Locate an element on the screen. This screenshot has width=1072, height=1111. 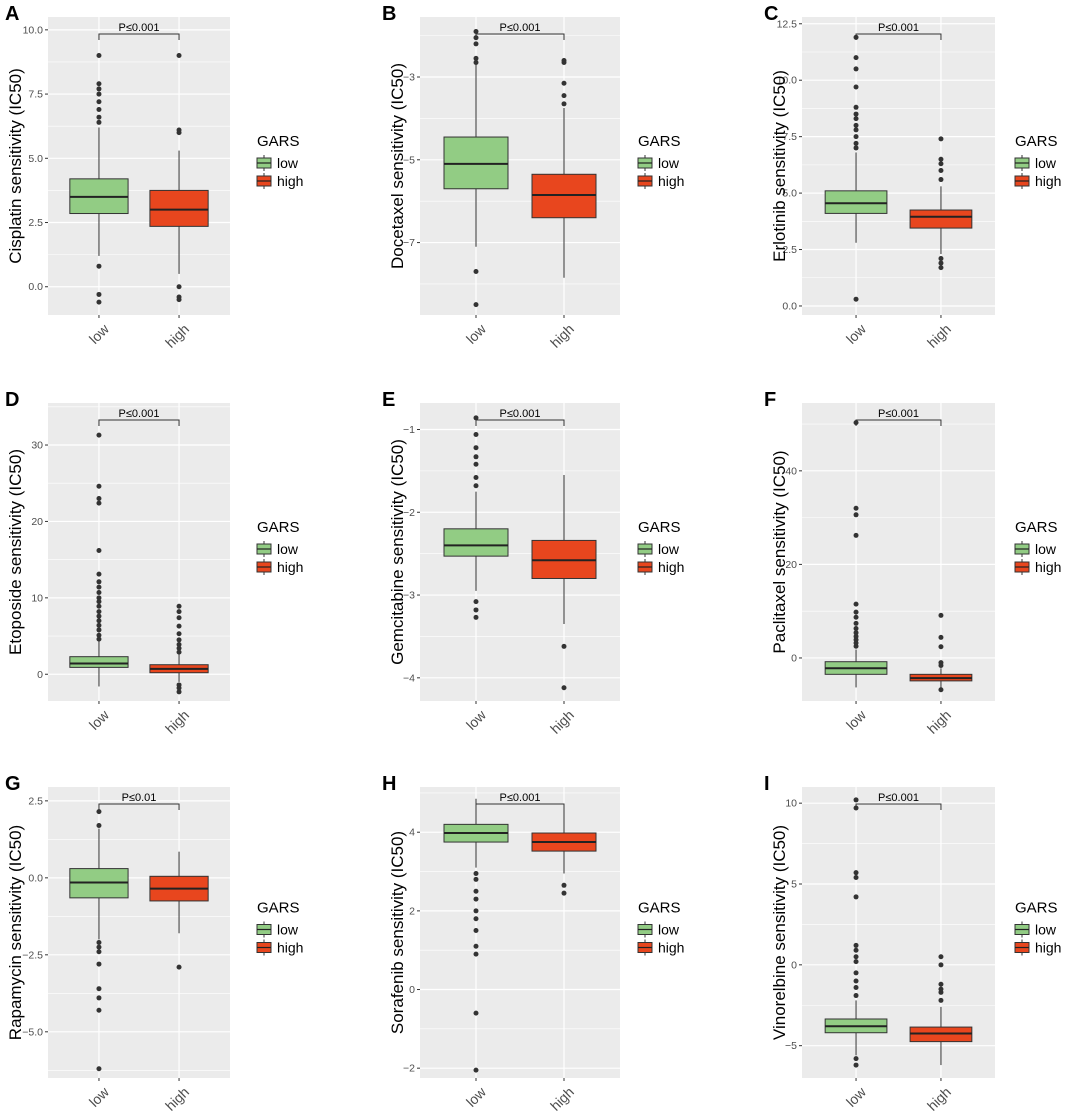
x-tick-label-low: low is located at coordinates (99, 1096).